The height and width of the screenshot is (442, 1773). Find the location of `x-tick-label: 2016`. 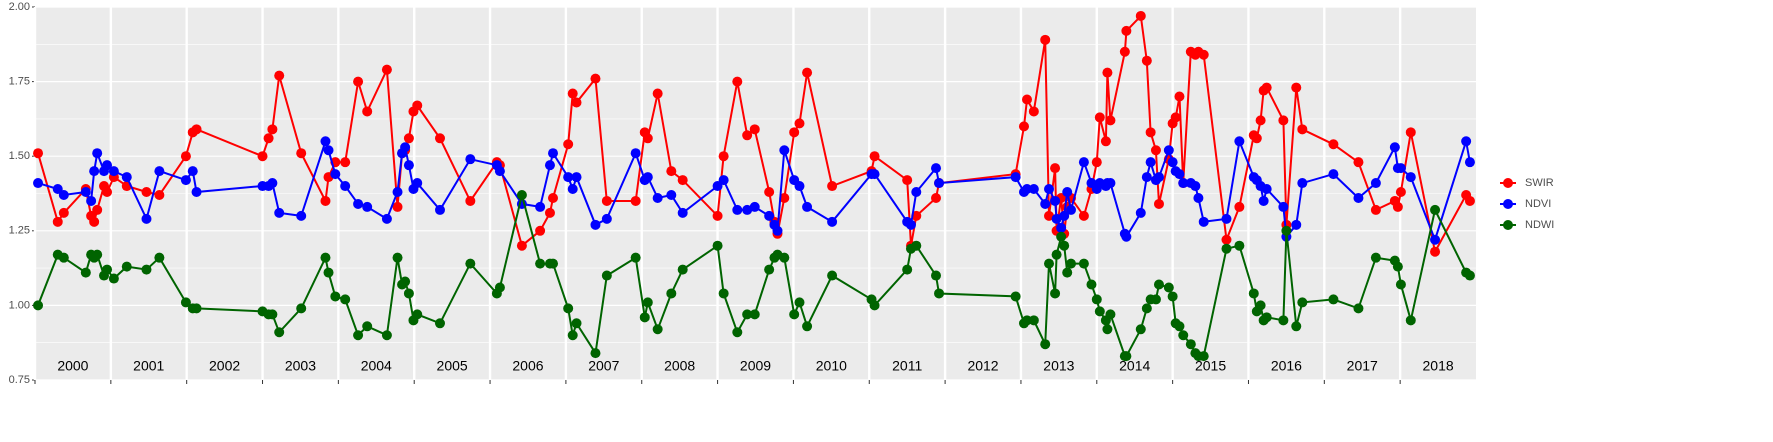

x-tick-label: 2016 is located at coordinates (1286, 366).